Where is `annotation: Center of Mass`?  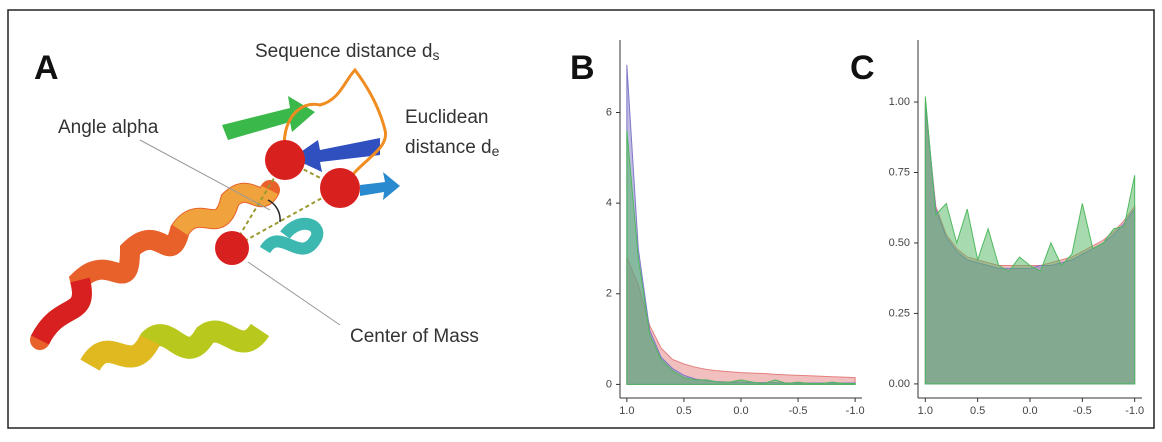
annotation: Center of Mass is located at coordinates (414, 336).